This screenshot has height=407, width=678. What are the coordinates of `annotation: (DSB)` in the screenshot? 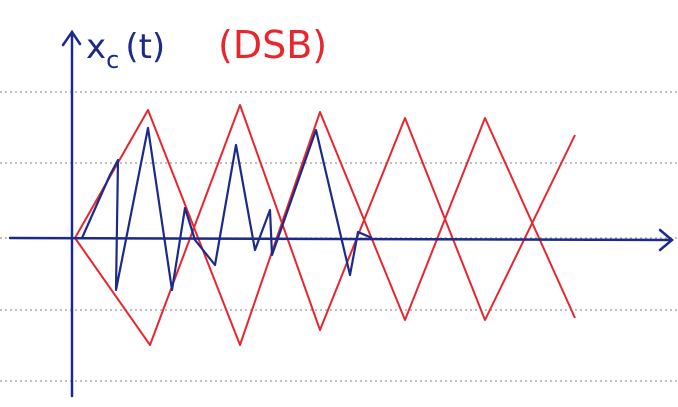 It's located at (272, 45).